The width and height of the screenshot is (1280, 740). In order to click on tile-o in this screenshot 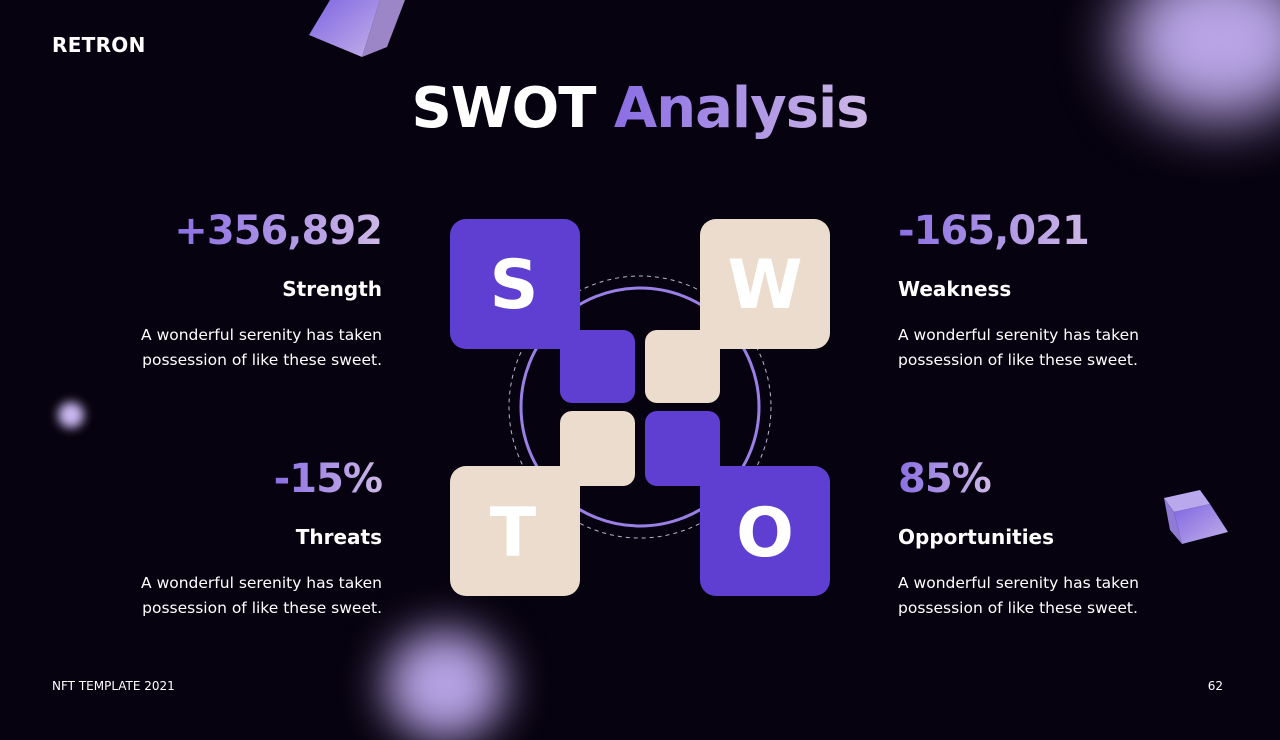, I will do `click(737, 503)`.